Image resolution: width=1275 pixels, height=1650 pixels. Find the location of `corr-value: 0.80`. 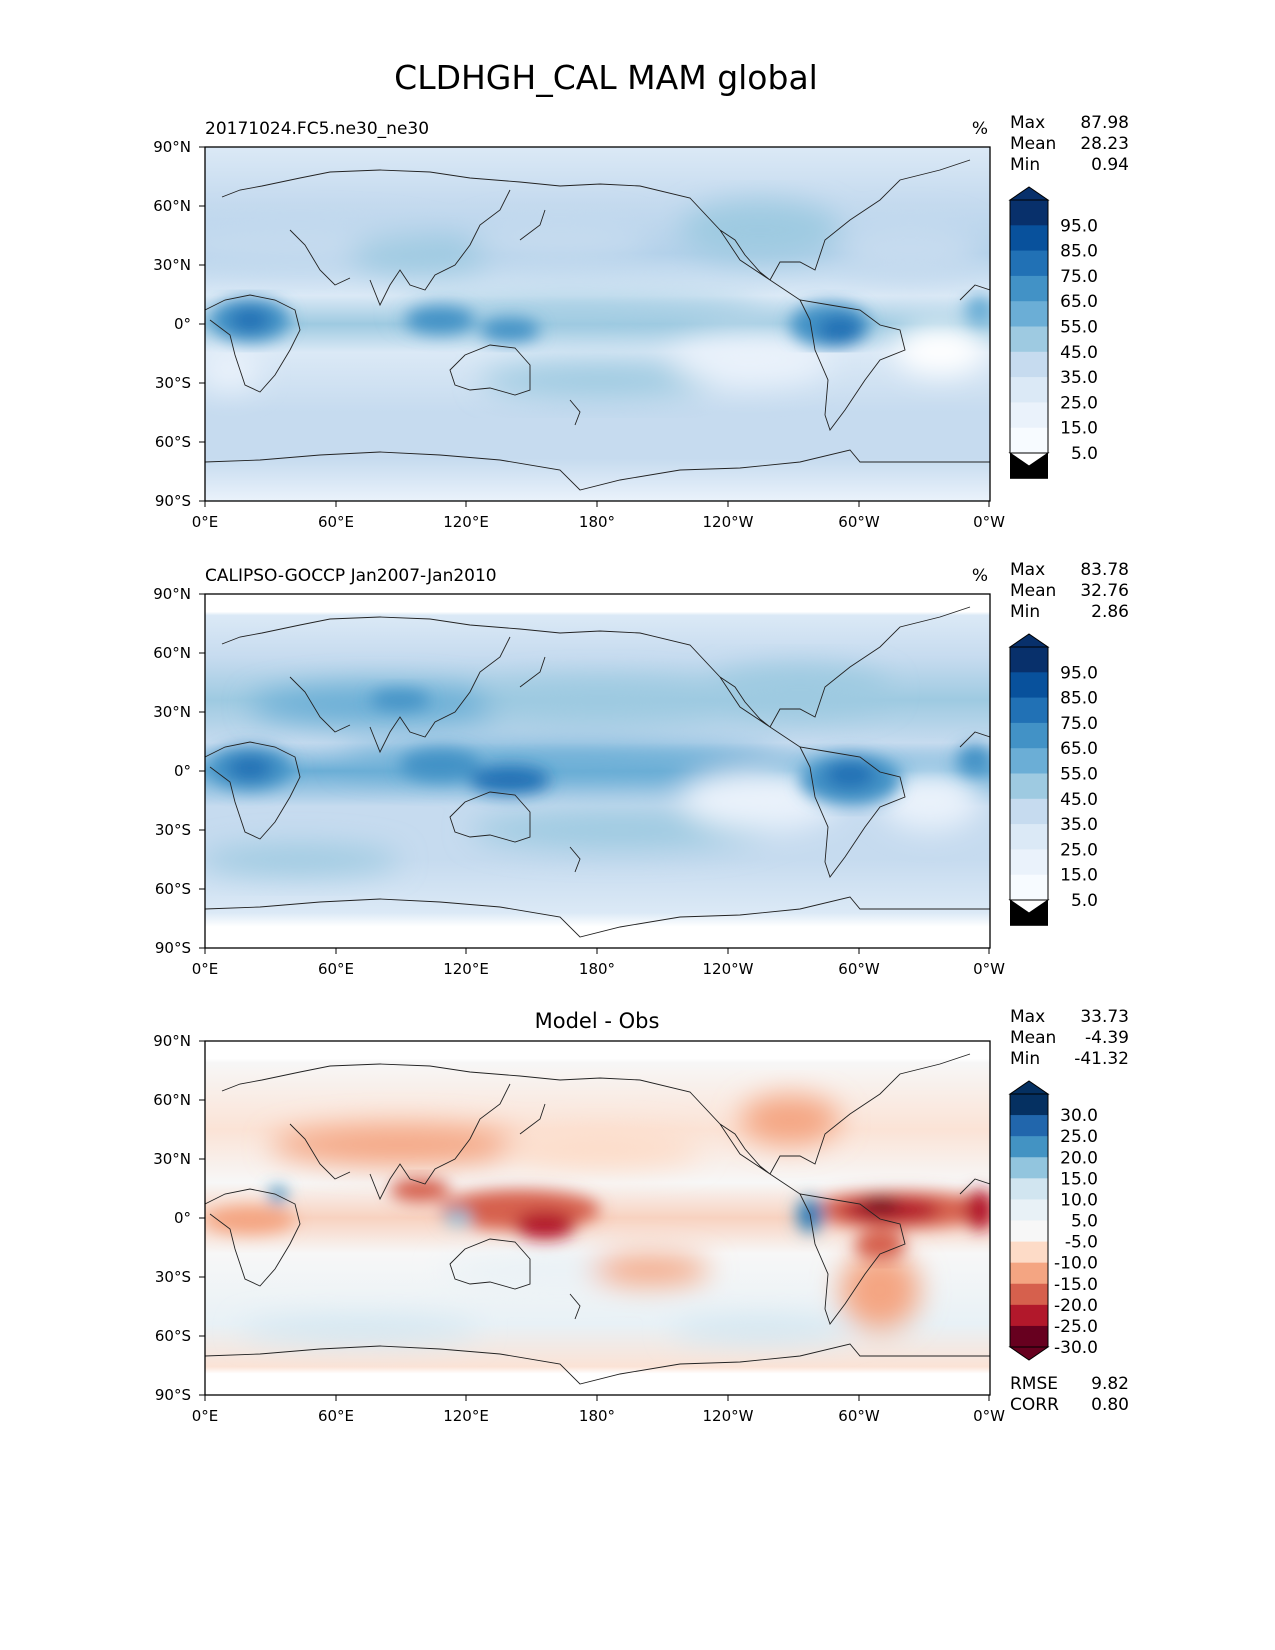

corr-value: 0.80 is located at coordinates (1110, 1405).